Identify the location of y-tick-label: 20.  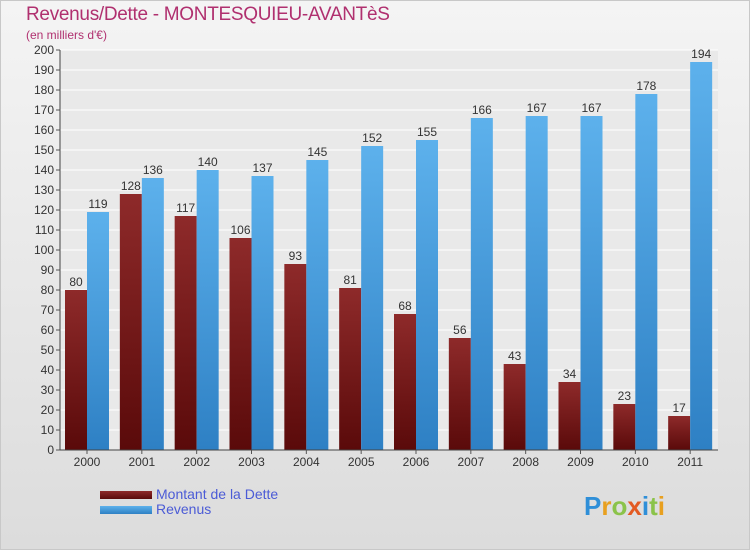
(48, 410).